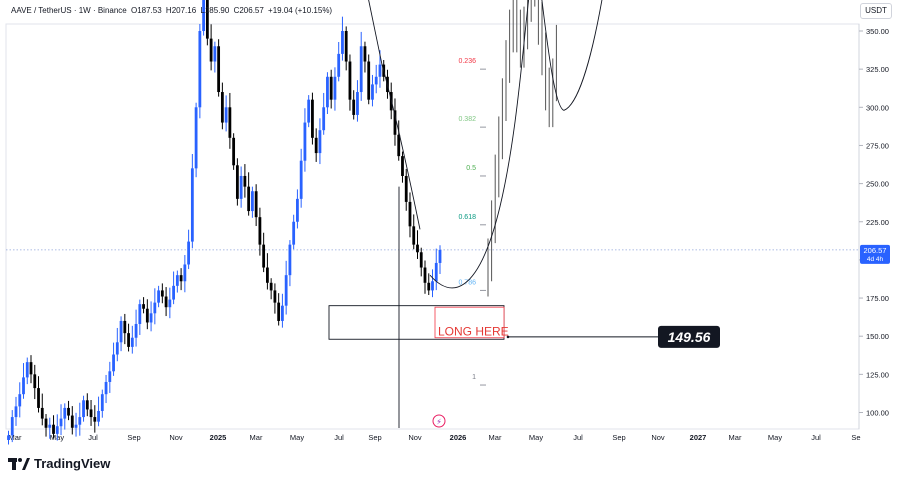 The image size is (900, 482). Describe the element at coordinates (59, 463) in the screenshot. I see `tradingview-logo: TradingView` at that location.